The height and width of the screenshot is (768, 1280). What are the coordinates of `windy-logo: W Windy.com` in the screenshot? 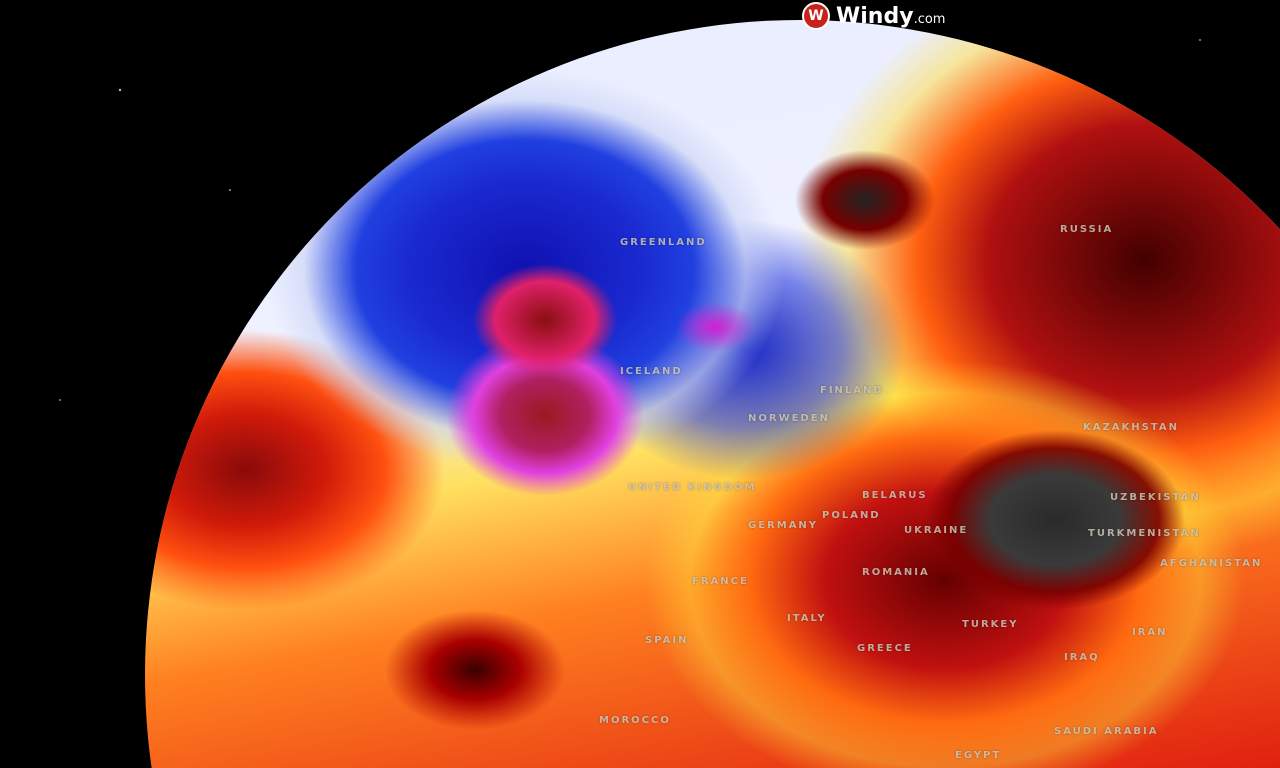 It's located at (873, 16).